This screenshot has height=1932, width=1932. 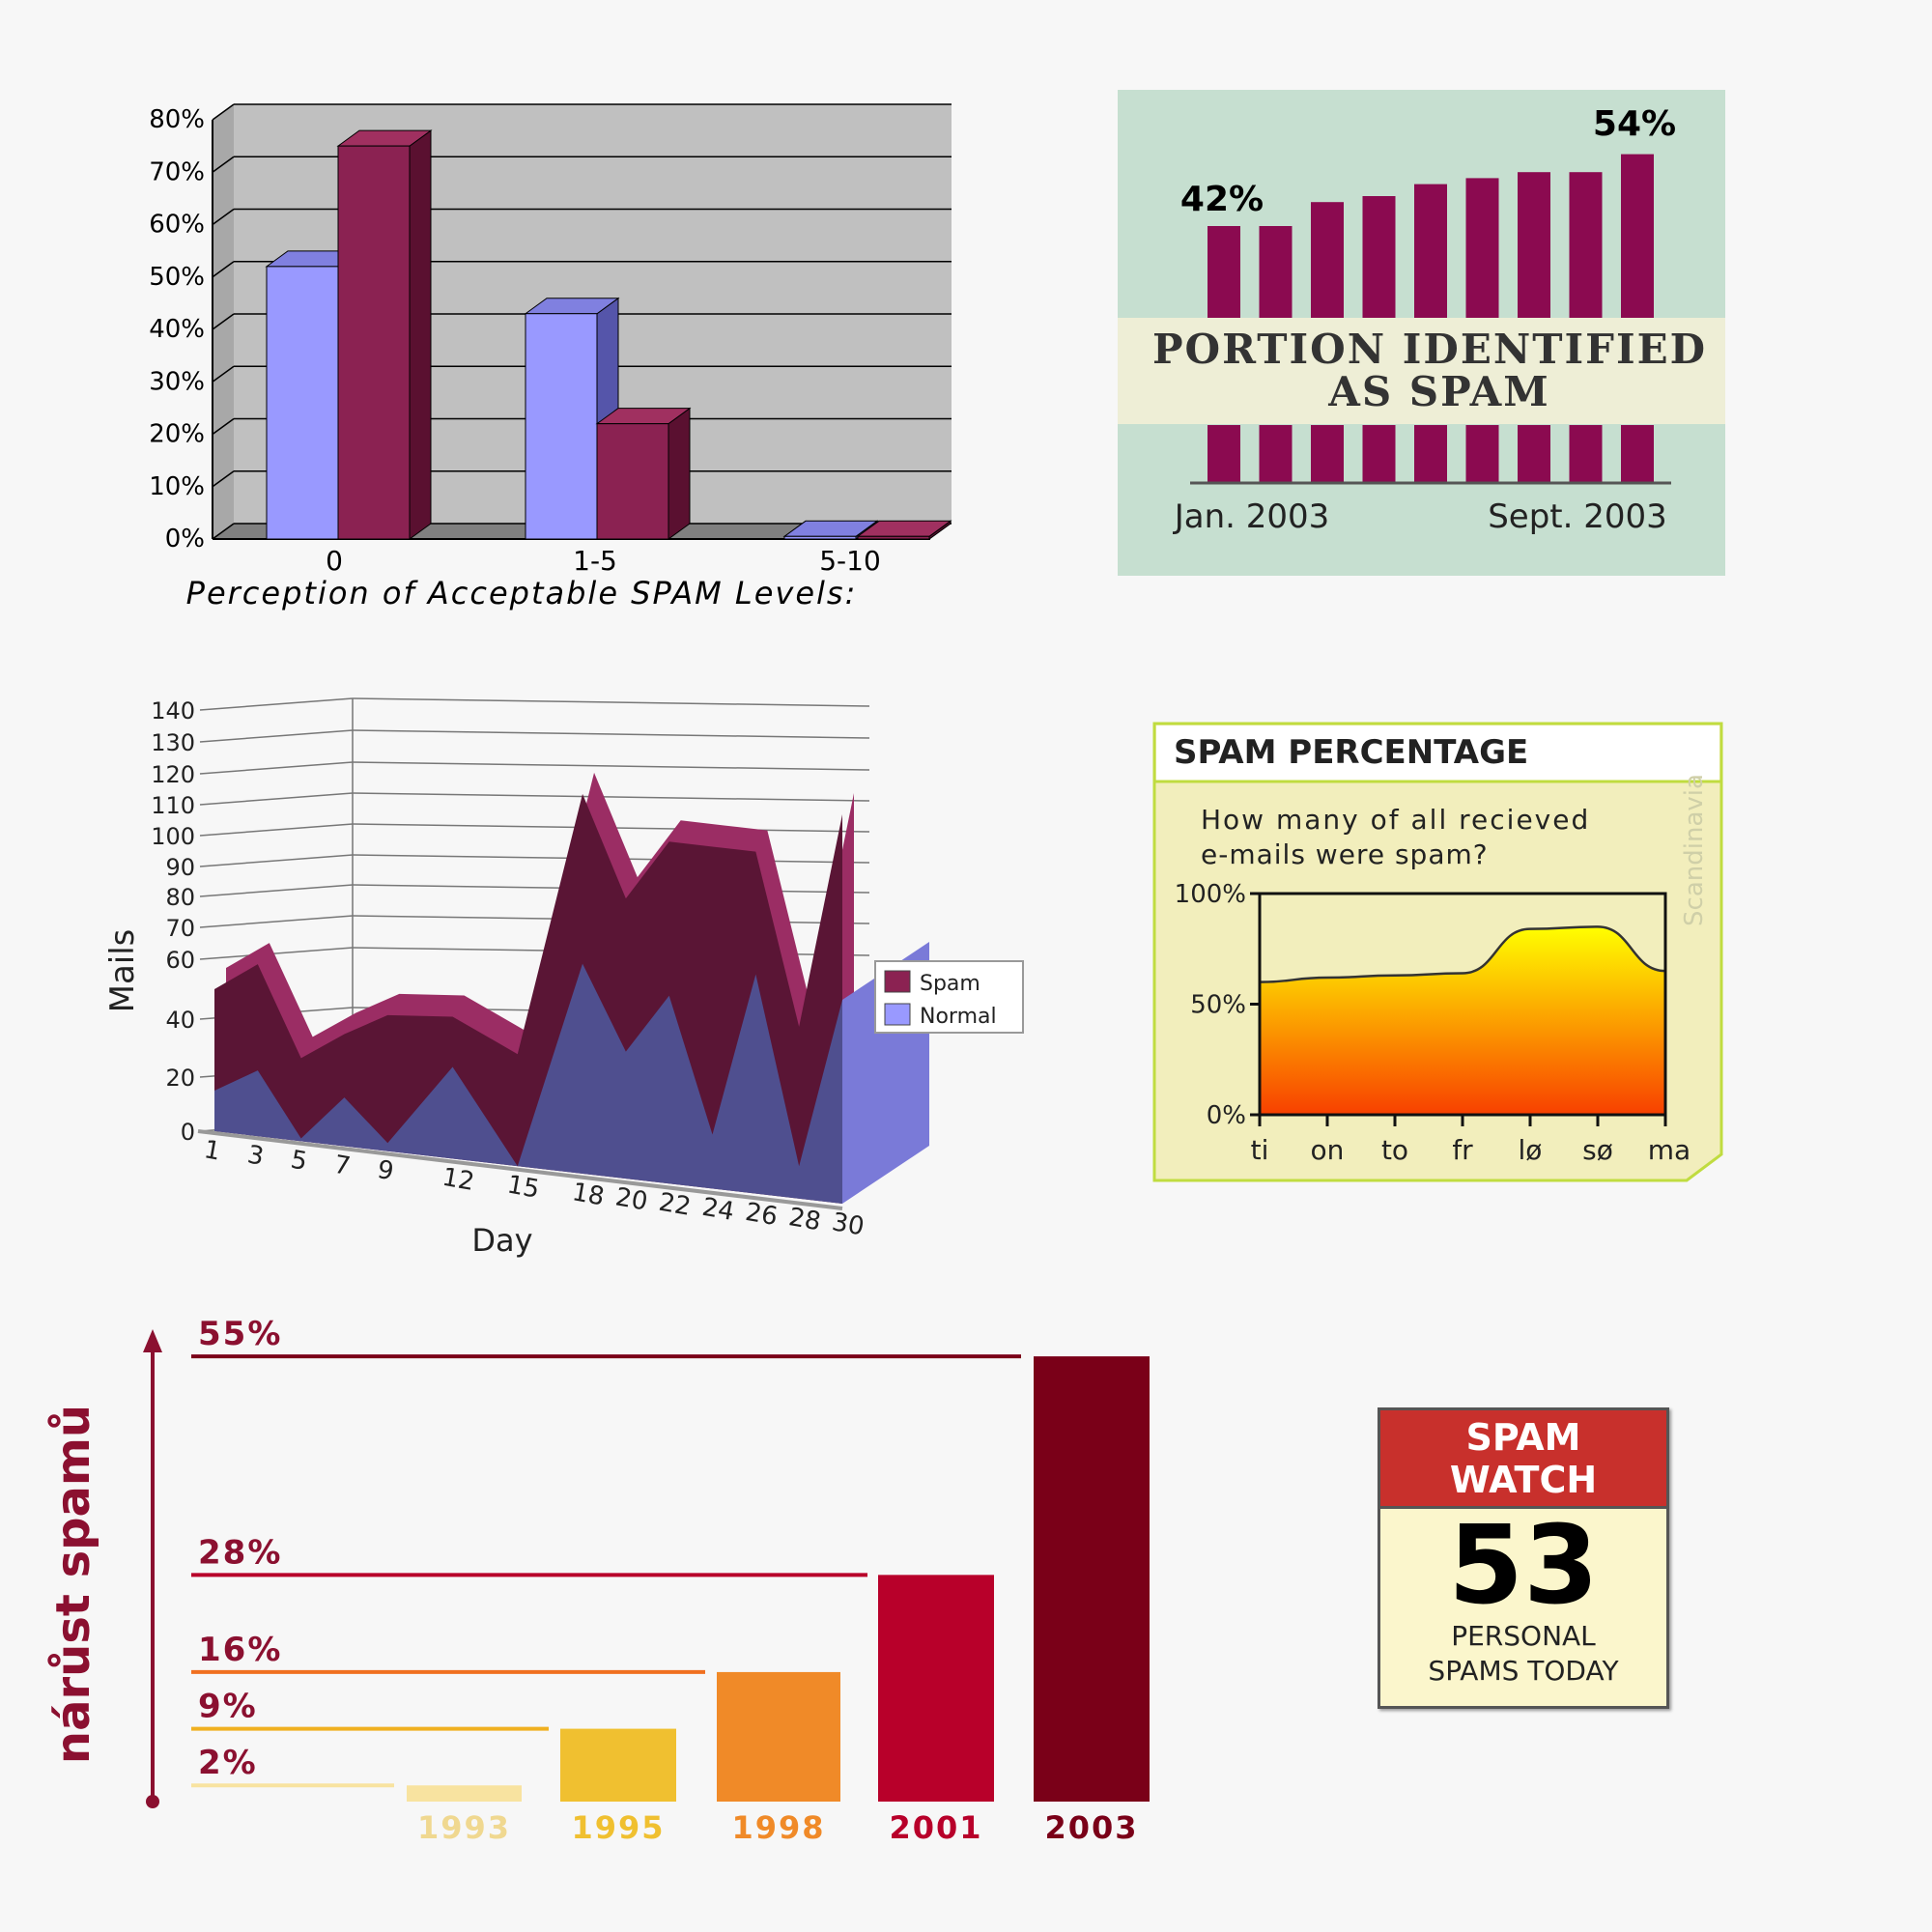 I want to click on x-tick-label: lø, so click(x=1531, y=1150).